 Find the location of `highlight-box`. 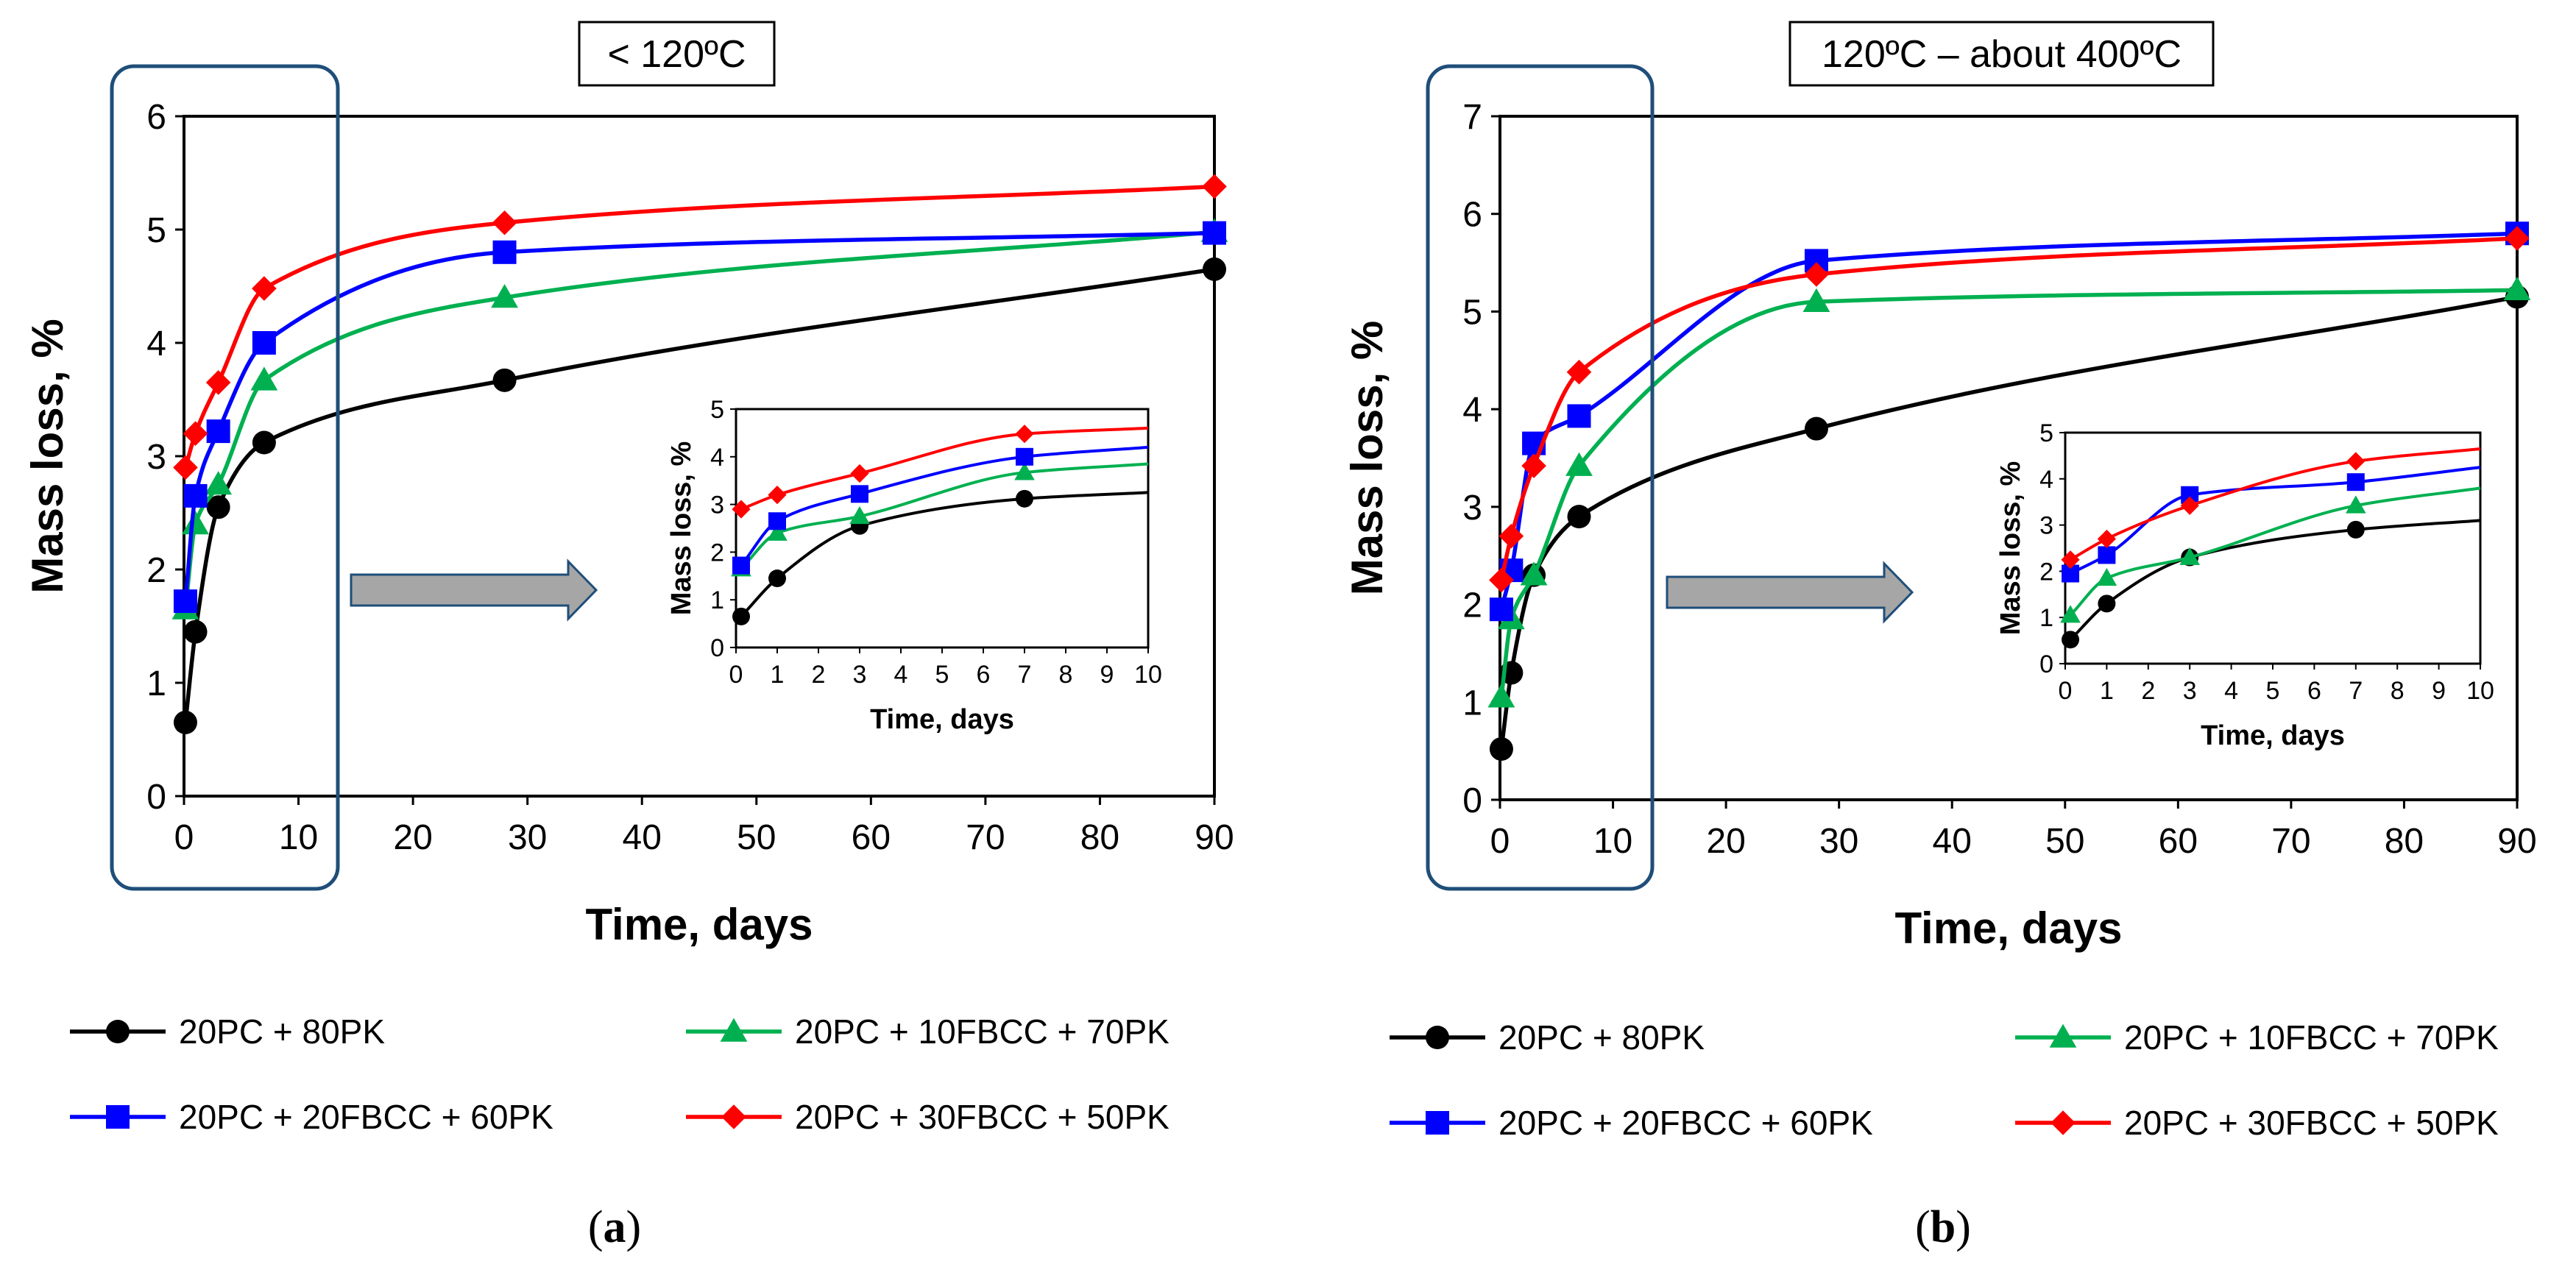

highlight-box is located at coordinates (225, 477).